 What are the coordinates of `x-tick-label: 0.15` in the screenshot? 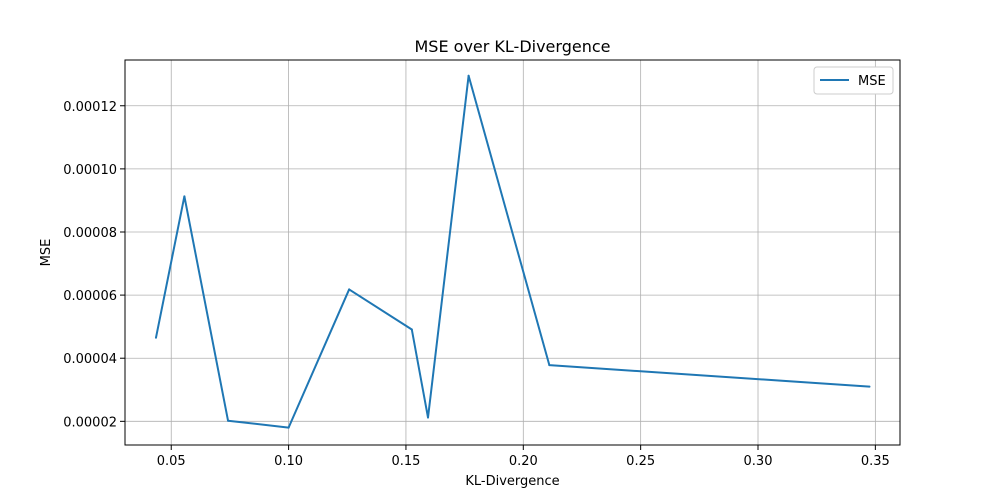 It's located at (405, 461).